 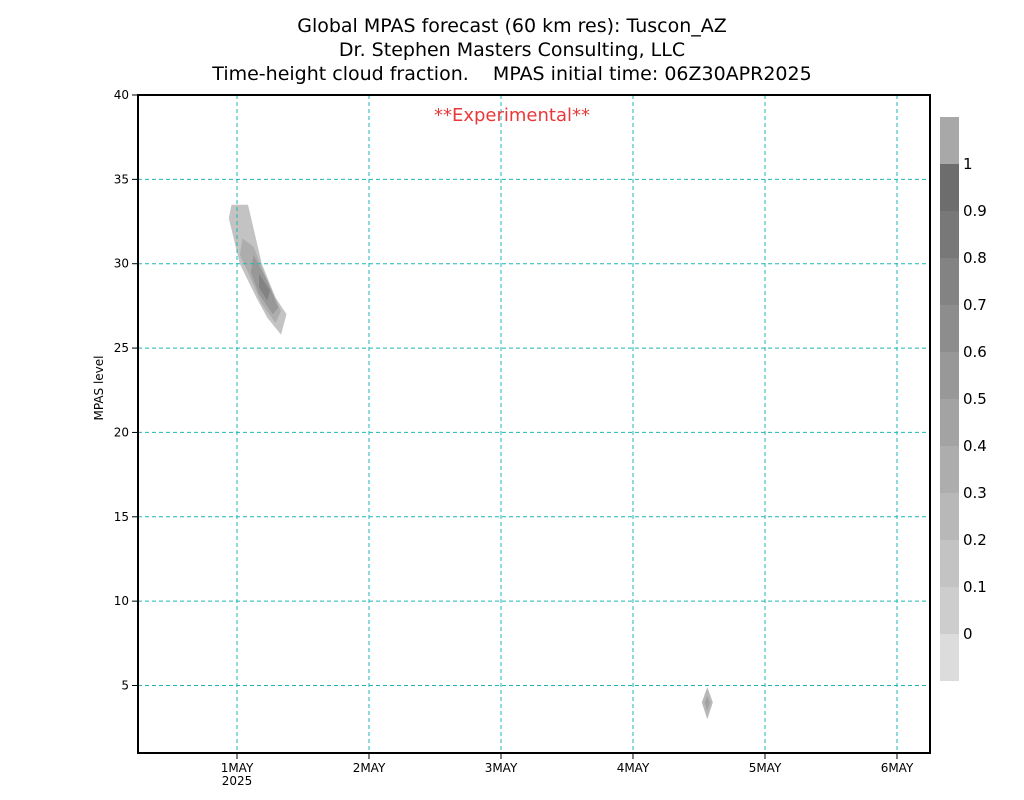 I want to click on y-axis: 5 10 15 20 25 30 35 40, so click(x=126, y=390).